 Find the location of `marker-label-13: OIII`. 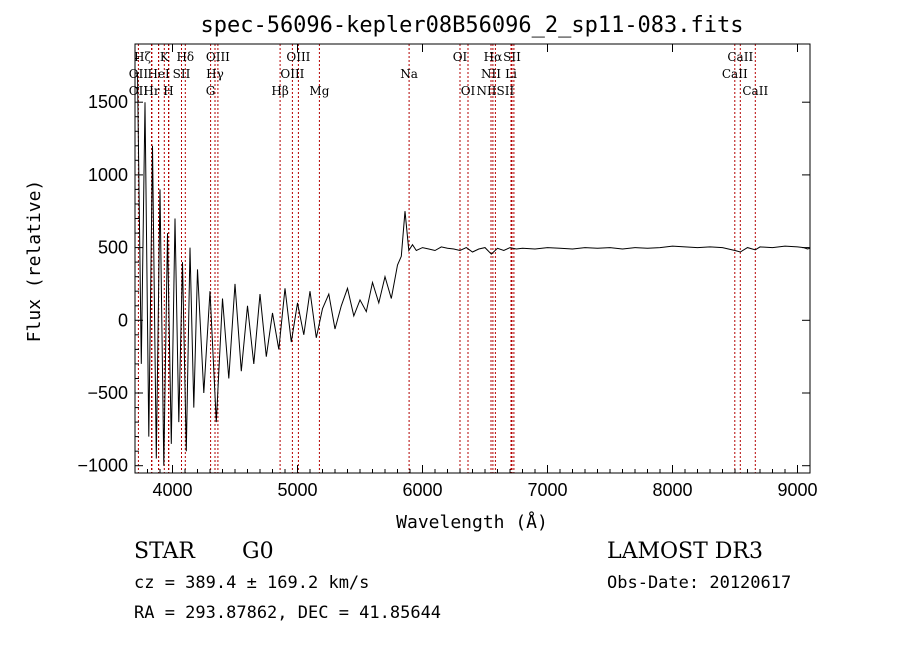

marker-label-13: OIII is located at coordinates (292, 74).